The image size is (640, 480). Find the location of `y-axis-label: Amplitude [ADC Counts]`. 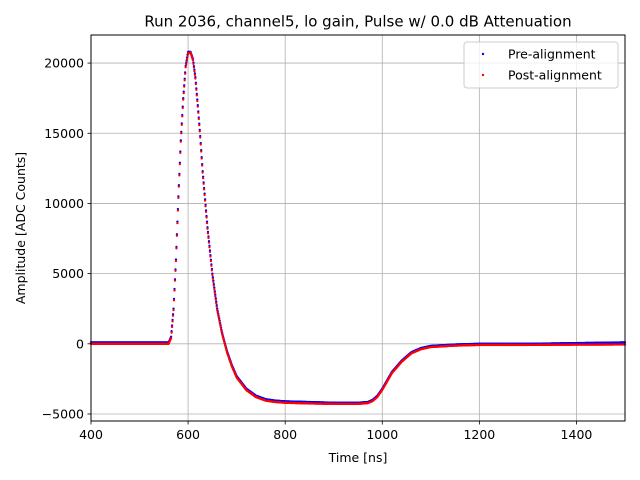

y-axis-label: Amplitude [ADC Counts] is located at coordinates (20, 228).